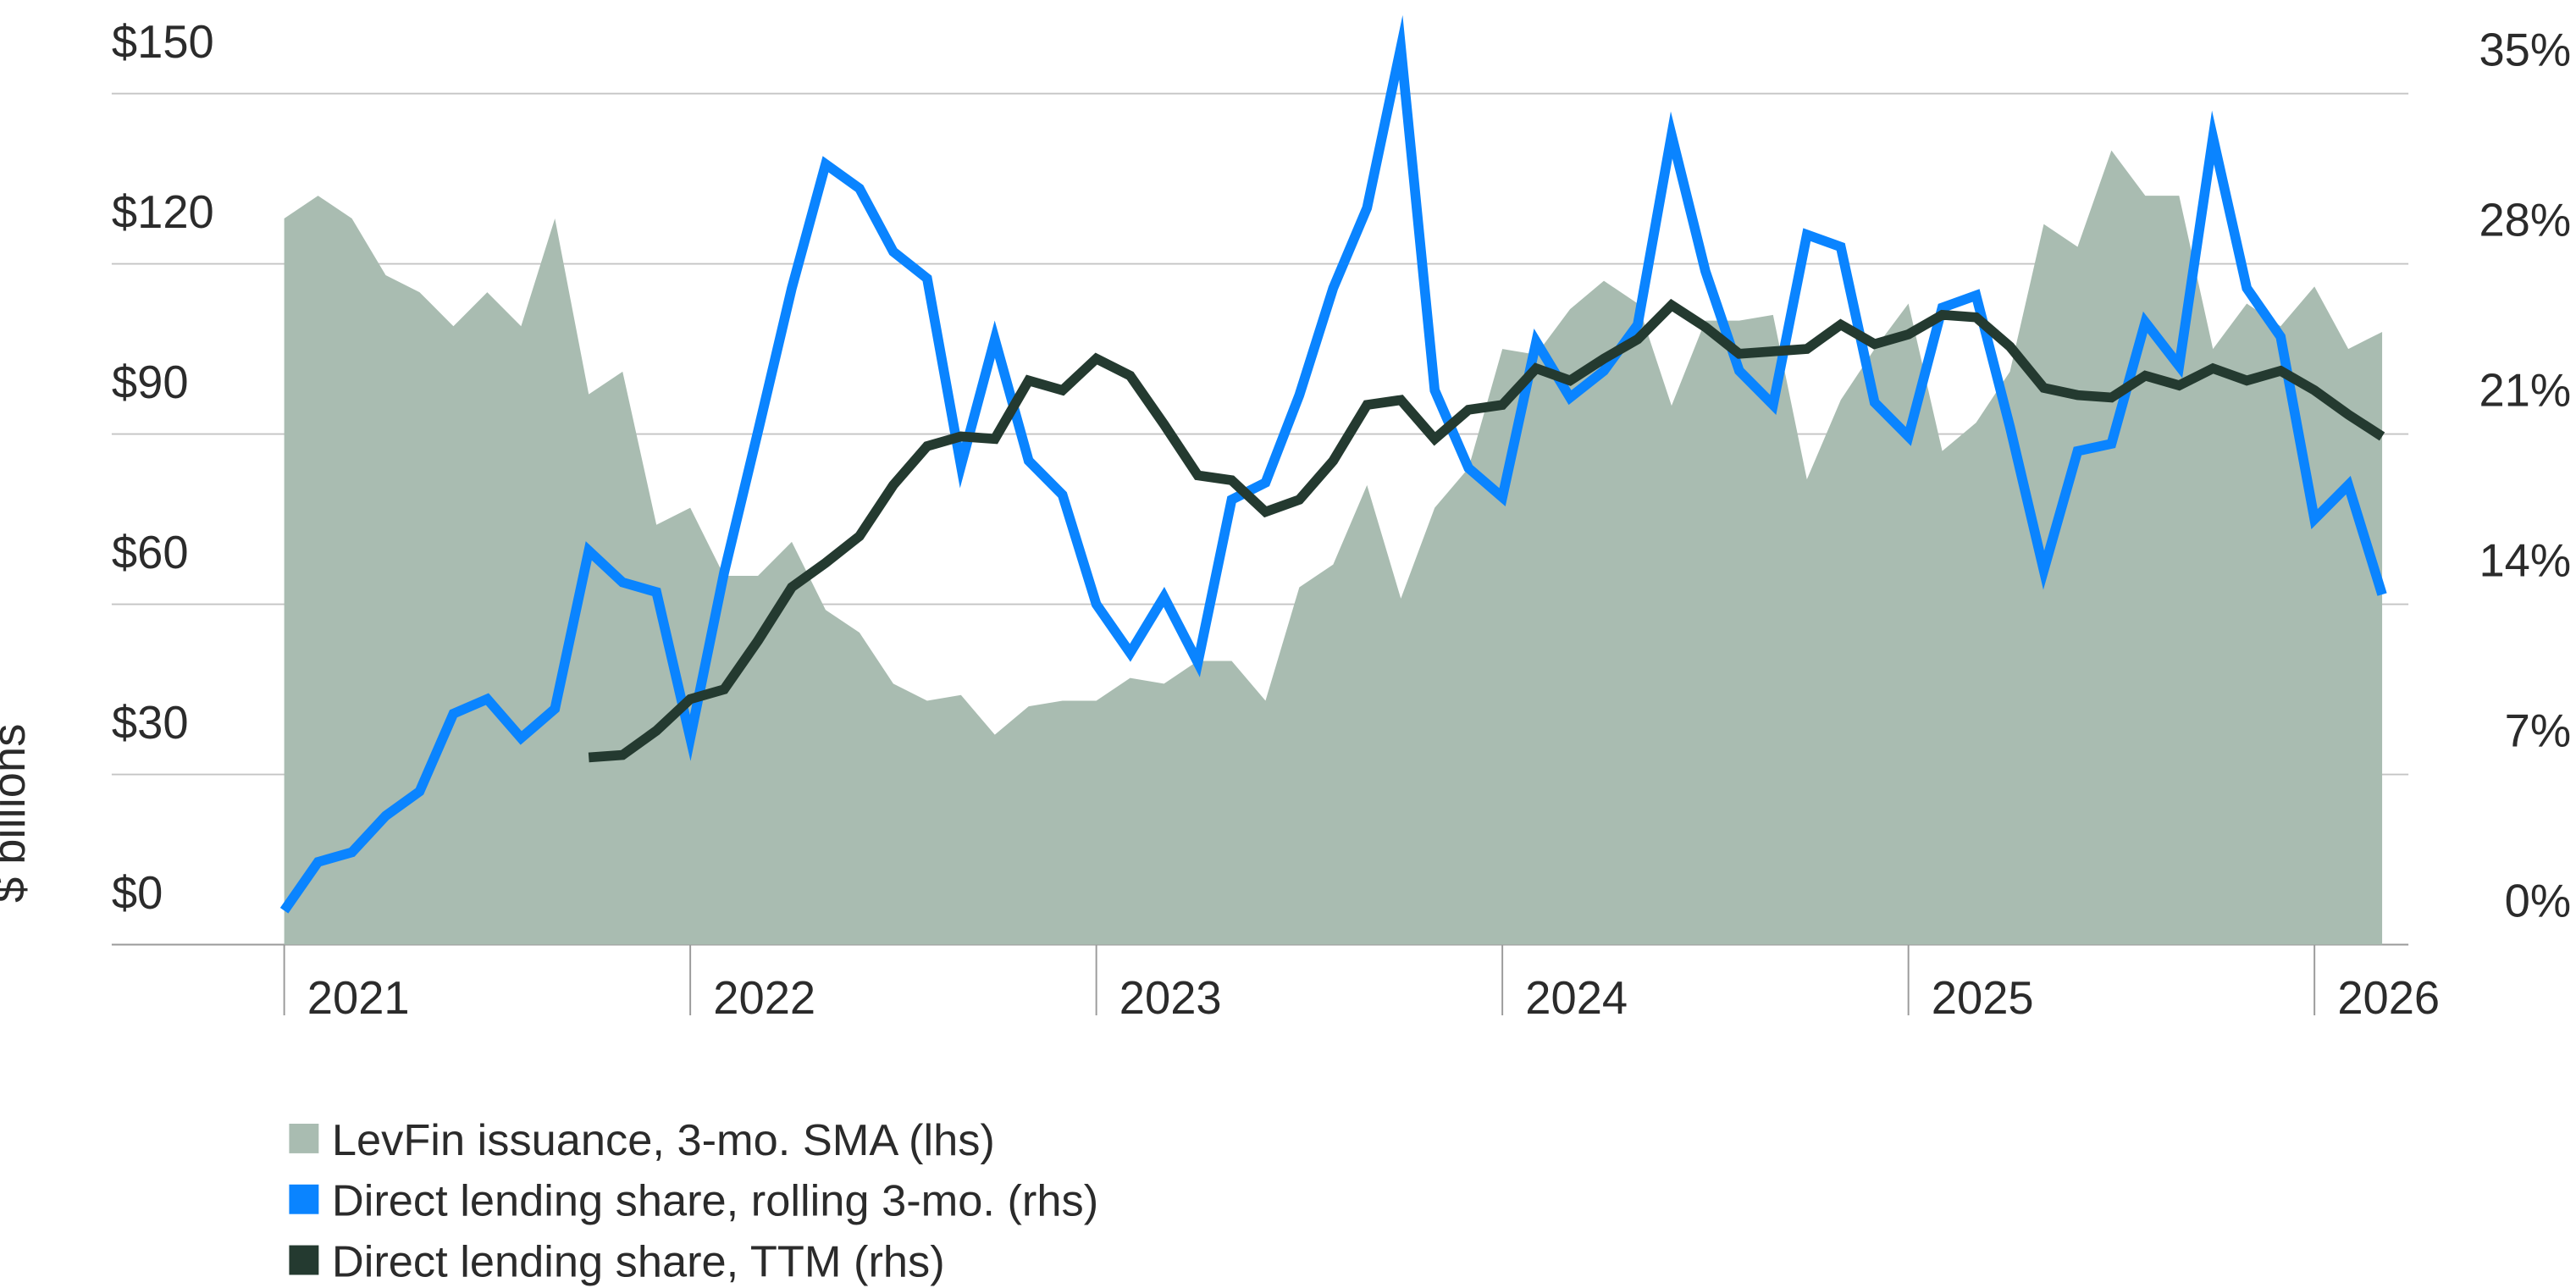 The image size is (2576, 1288). I want to click on y2-tick-label: 14%, so click(2525, 561).